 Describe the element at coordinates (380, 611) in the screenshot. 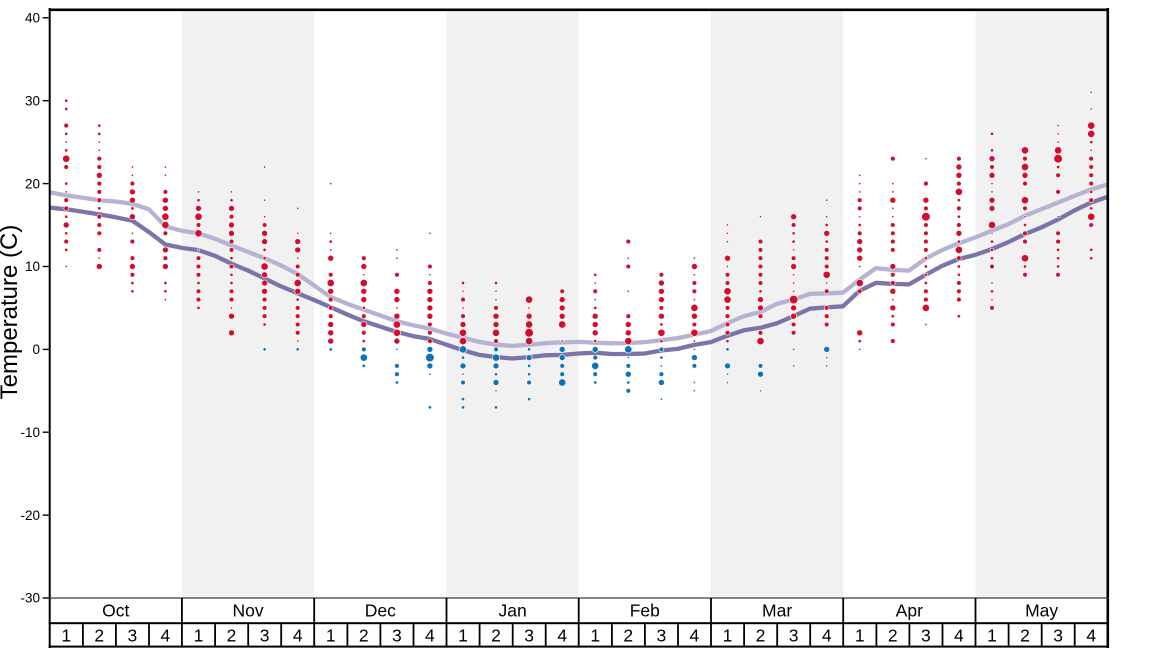

I see `svg-text: Dec` at that location.